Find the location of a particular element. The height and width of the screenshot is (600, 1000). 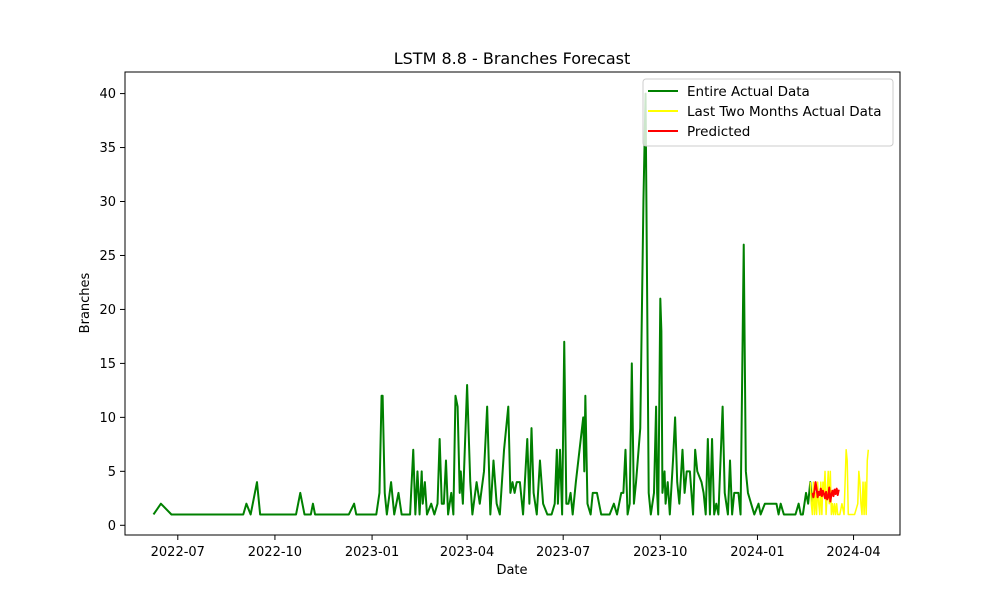

chart-title: LSTM 8.8 - Branches Forecast is located at coordinates (512, 58).